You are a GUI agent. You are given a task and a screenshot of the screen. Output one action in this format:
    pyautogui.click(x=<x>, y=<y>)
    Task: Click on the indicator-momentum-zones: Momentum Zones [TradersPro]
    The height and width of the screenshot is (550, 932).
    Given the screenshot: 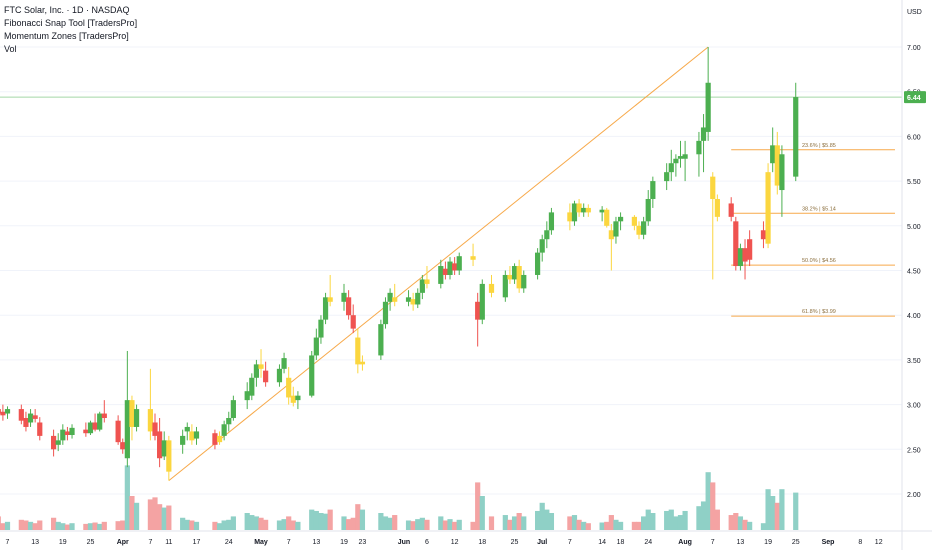 What is the action you would take?
    pyautogui.click(x=66, y=36)
    